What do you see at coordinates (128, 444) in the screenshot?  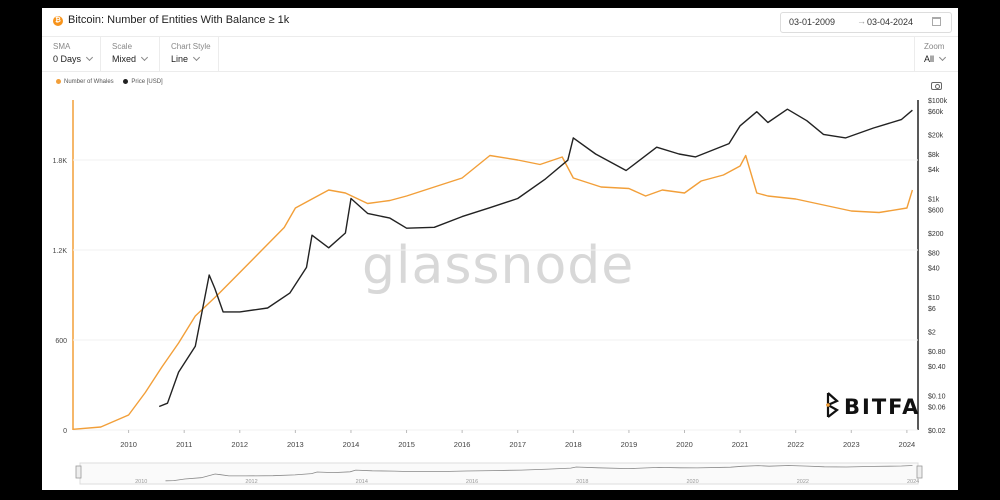 I see `x-tick-label: 2010` at bounding box center [128, 444].